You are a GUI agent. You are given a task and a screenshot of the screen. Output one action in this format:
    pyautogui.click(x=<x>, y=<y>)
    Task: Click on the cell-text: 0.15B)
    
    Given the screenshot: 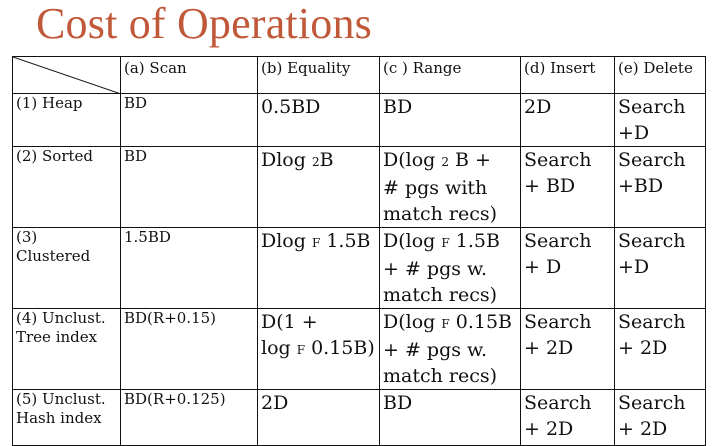 What is the action you would take?
    pyautogui.click(x=340, y=348)
    